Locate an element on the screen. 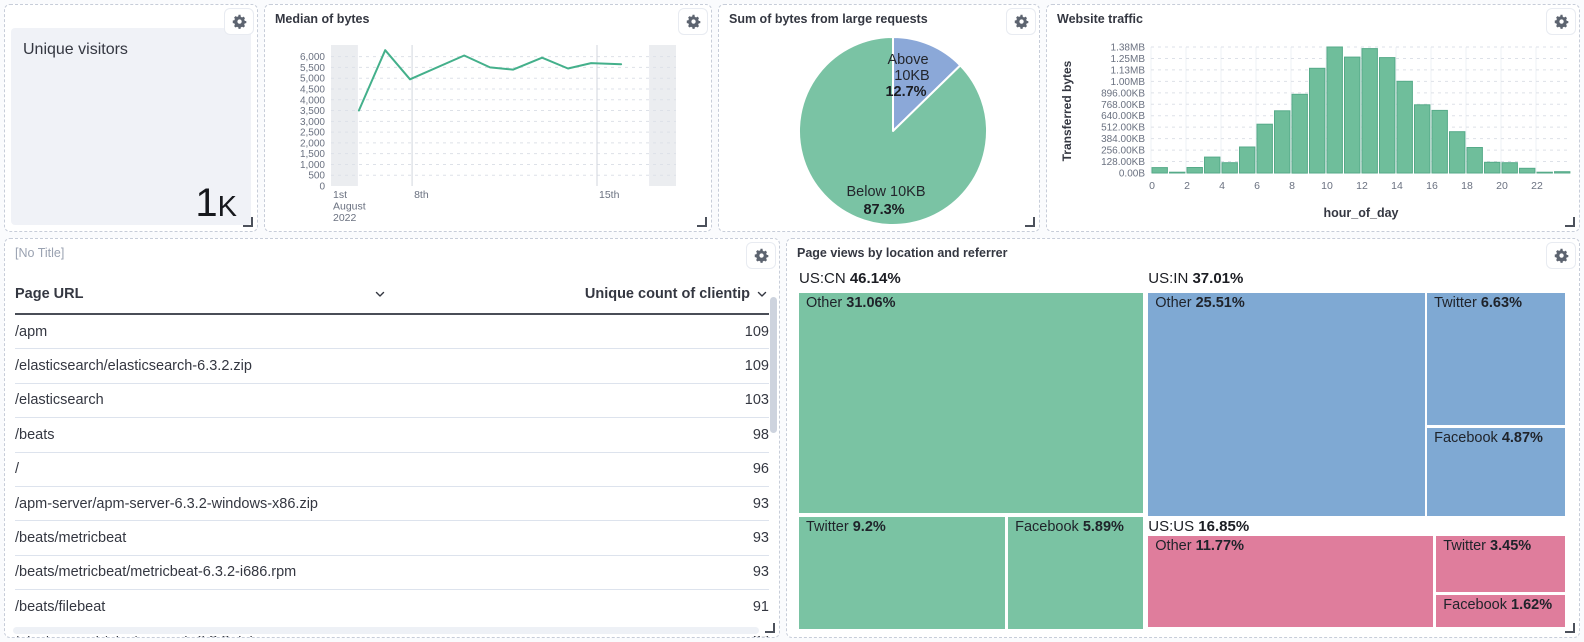 This screenshot has width=1584, height=642. column-header-unique-count: Unique count of clientip is located at coordinates (677, 294).